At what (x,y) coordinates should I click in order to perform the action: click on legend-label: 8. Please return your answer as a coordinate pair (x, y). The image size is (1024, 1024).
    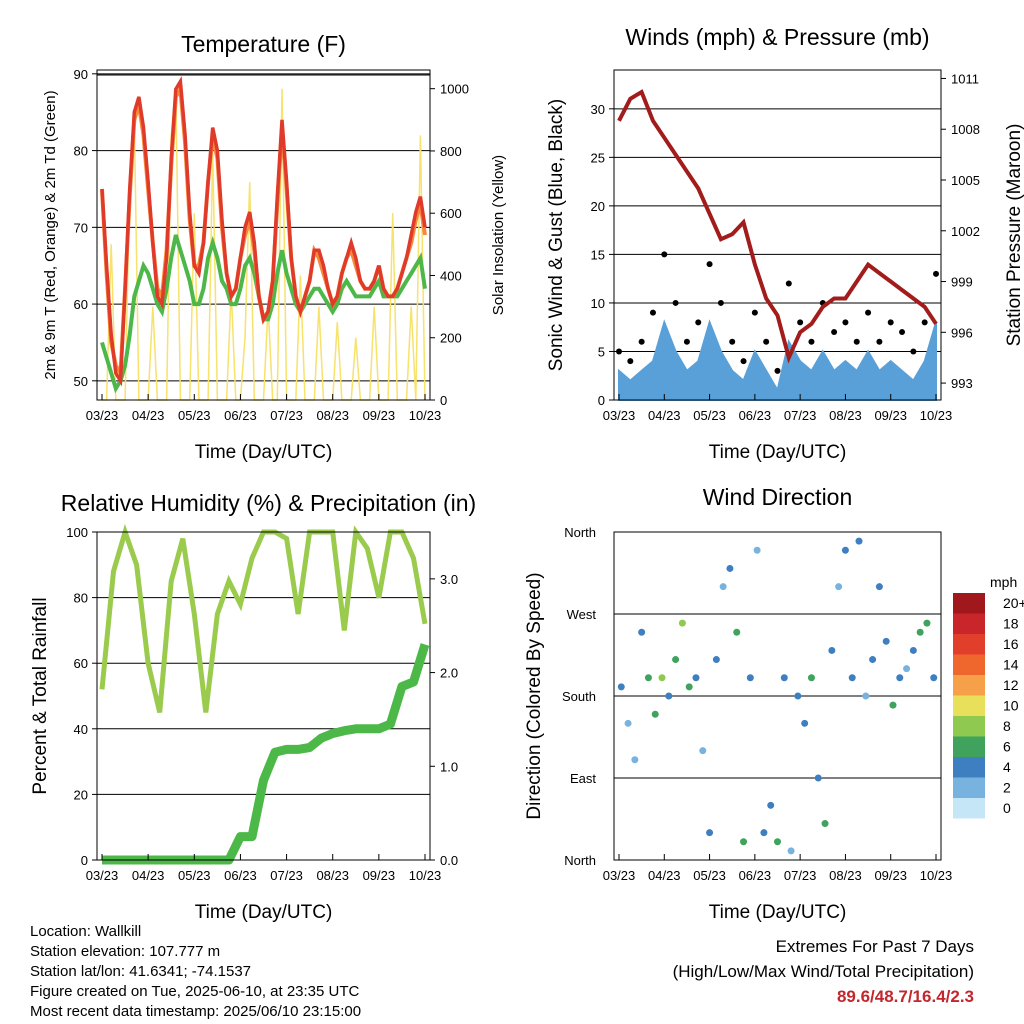
    Looking at the image, I should click on (1007, 726).